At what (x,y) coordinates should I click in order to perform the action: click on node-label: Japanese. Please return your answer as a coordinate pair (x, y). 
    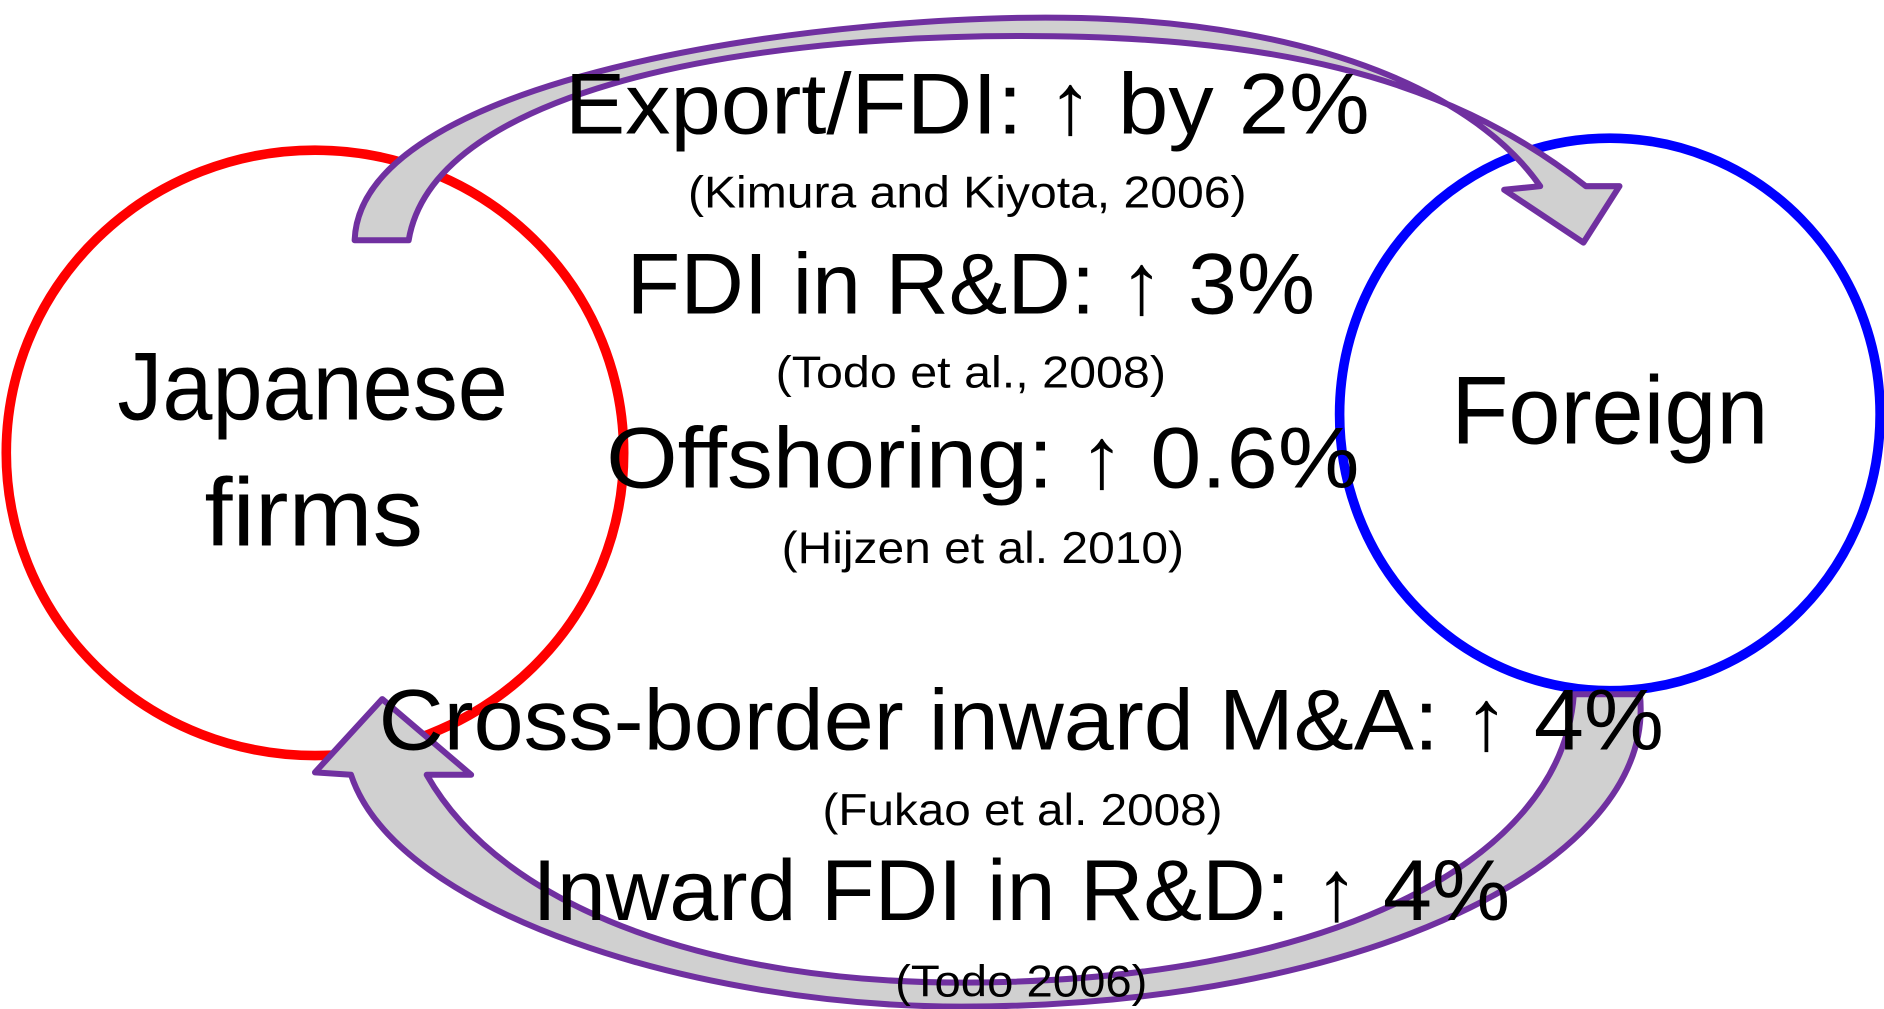
    Looking at the image, I should click on (312, 386).